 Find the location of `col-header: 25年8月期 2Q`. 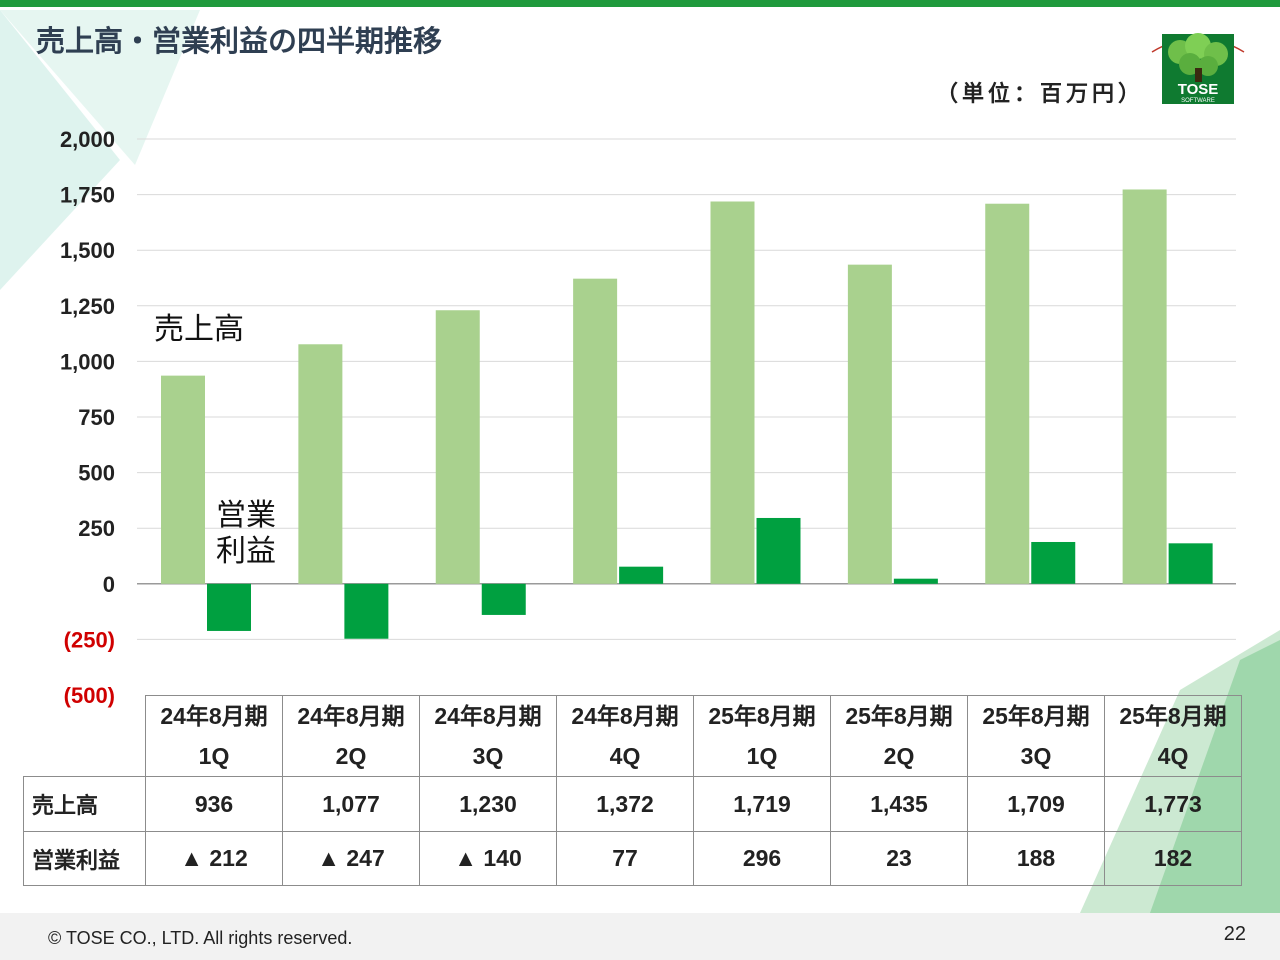

col-header: 25年8月期 2Q is located at coordinates (899, 736).